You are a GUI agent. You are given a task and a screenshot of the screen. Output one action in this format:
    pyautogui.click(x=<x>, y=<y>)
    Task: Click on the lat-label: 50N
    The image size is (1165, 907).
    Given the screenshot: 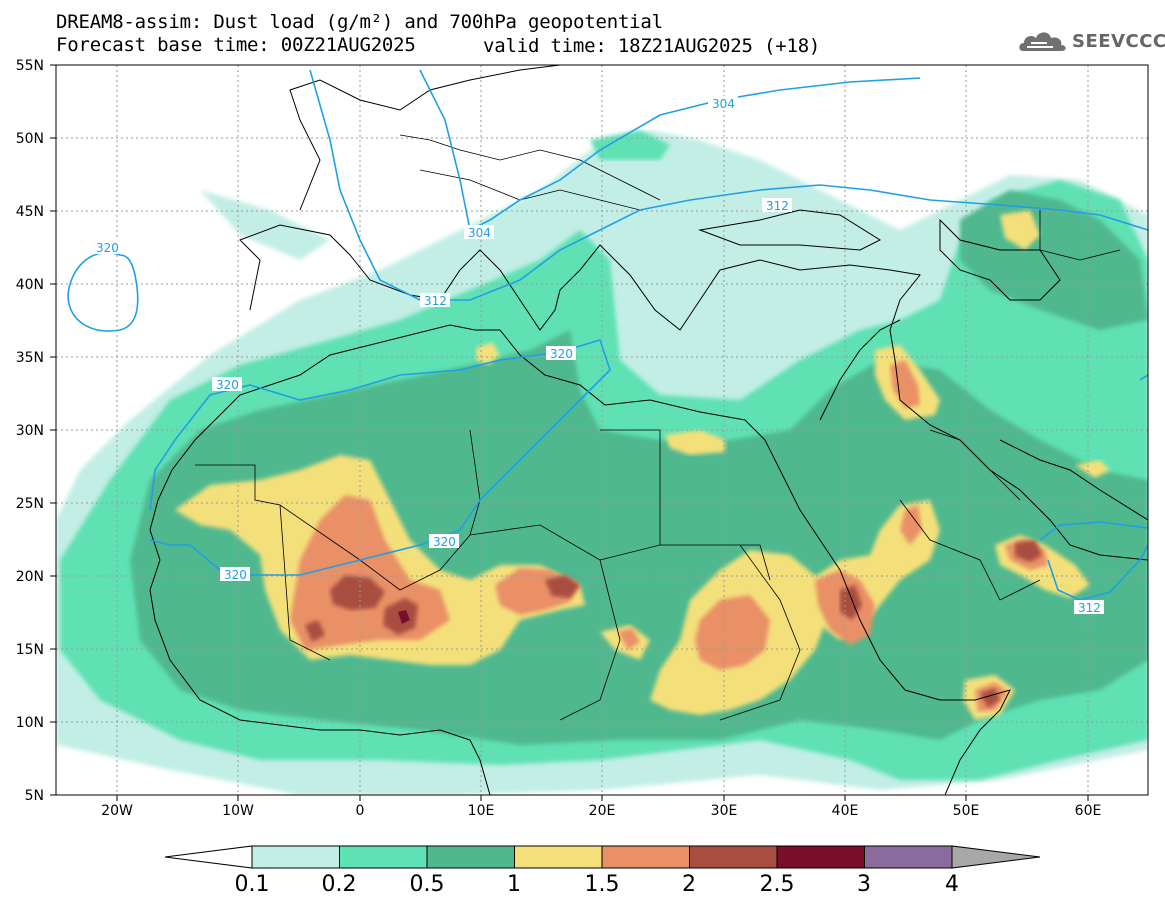 What is the action you would take?
    pyautogui.click(x=30, y=139)
    